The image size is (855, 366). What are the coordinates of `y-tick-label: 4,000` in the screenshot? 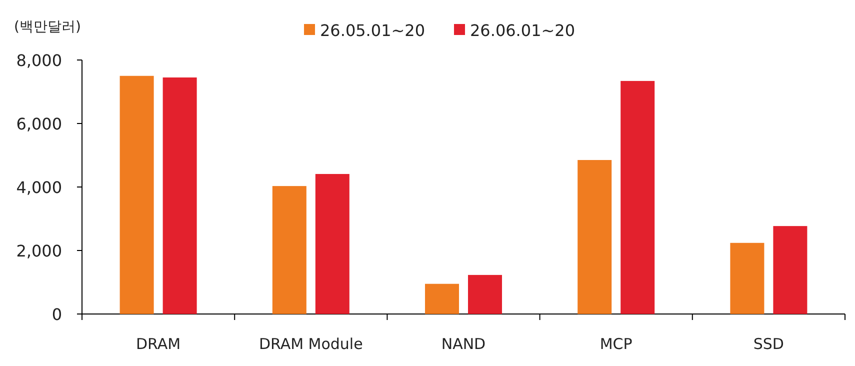 It's located at (39, 187).